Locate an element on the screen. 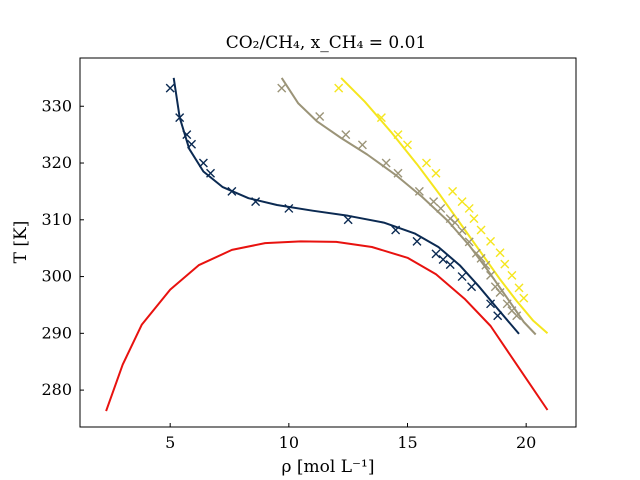 Image resolution: width=640 pixels, height=480 pixels. y-axis-label: T [K] is located at coordinates (21, 242).